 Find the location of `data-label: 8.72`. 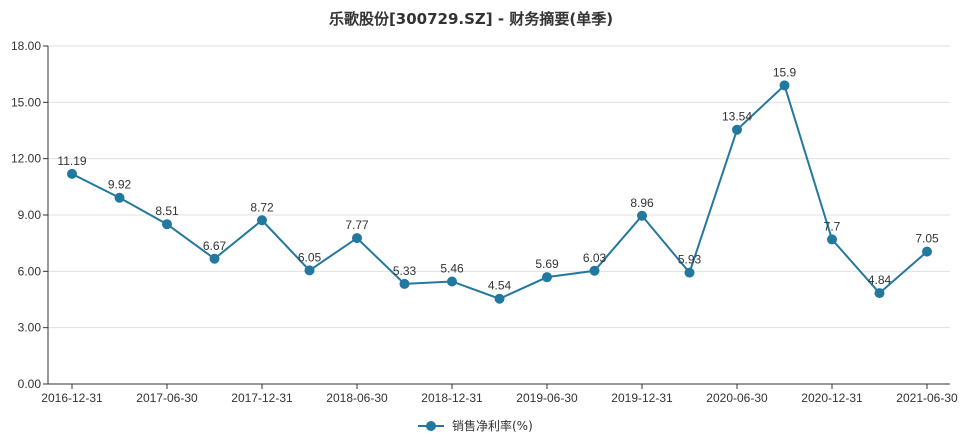

data-label: 8.72 is located at coordinates (262, 207).